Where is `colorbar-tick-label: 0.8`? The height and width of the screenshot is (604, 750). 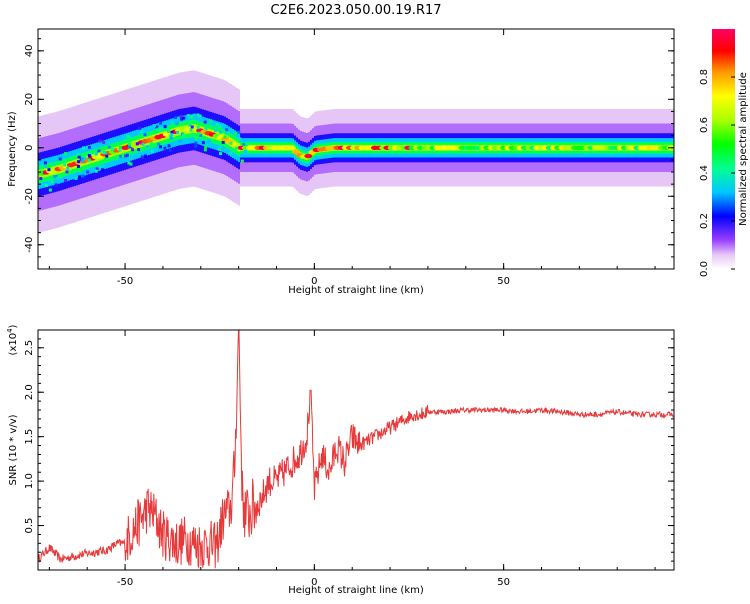 colorbar-tick-label: 0.8 is located at coordinates (704, 77).